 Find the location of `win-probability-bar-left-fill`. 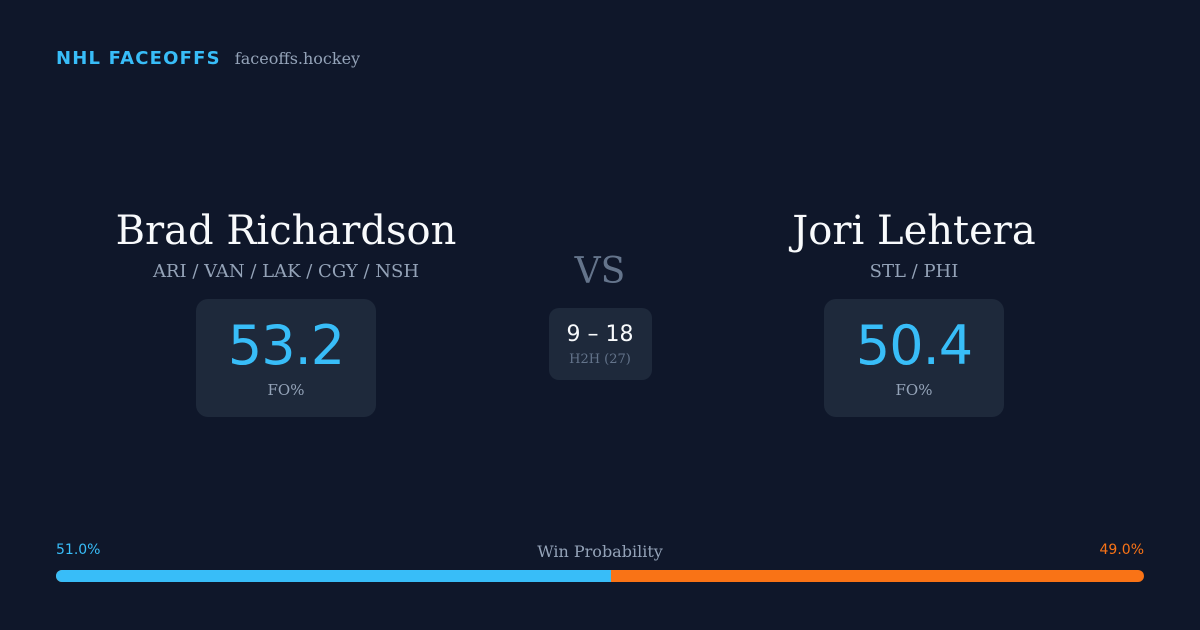

win-probability-bar-left-fill is located at coordinates (333, 576).